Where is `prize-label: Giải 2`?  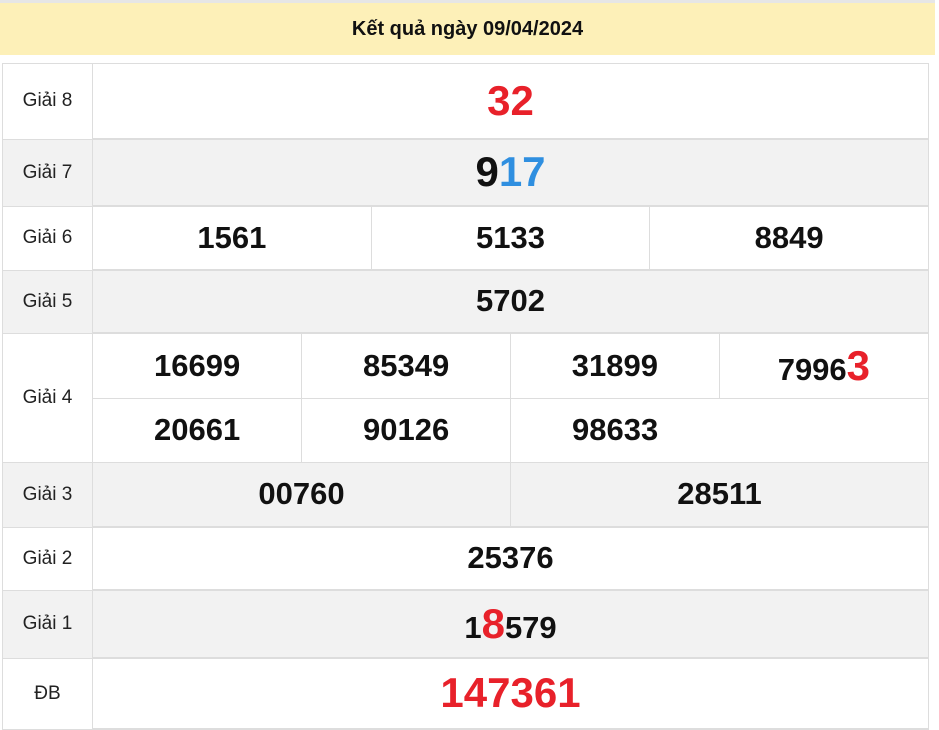 prize-label: Giải 2 is located at coordinates (47, 558).